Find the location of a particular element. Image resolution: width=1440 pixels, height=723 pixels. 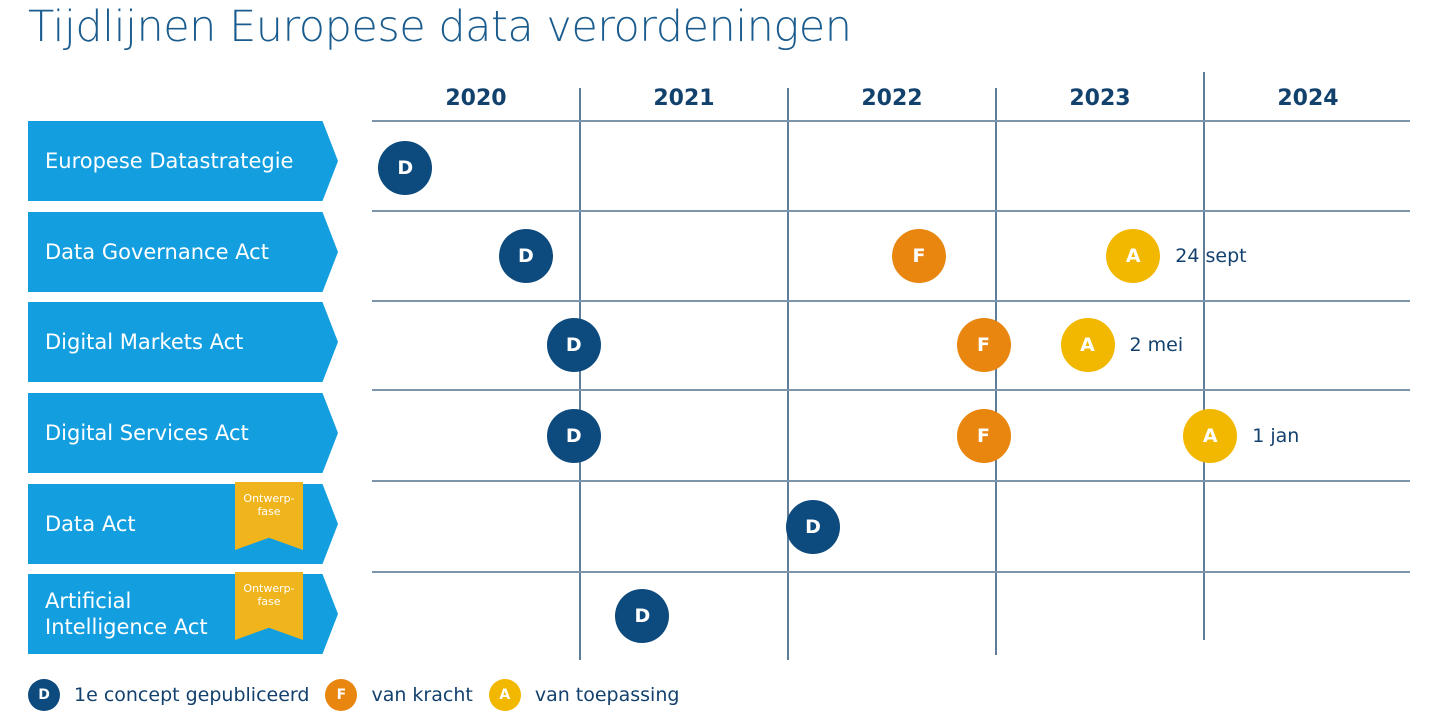

year-header-2023: 2023 is located at coordinates (1100, 98).